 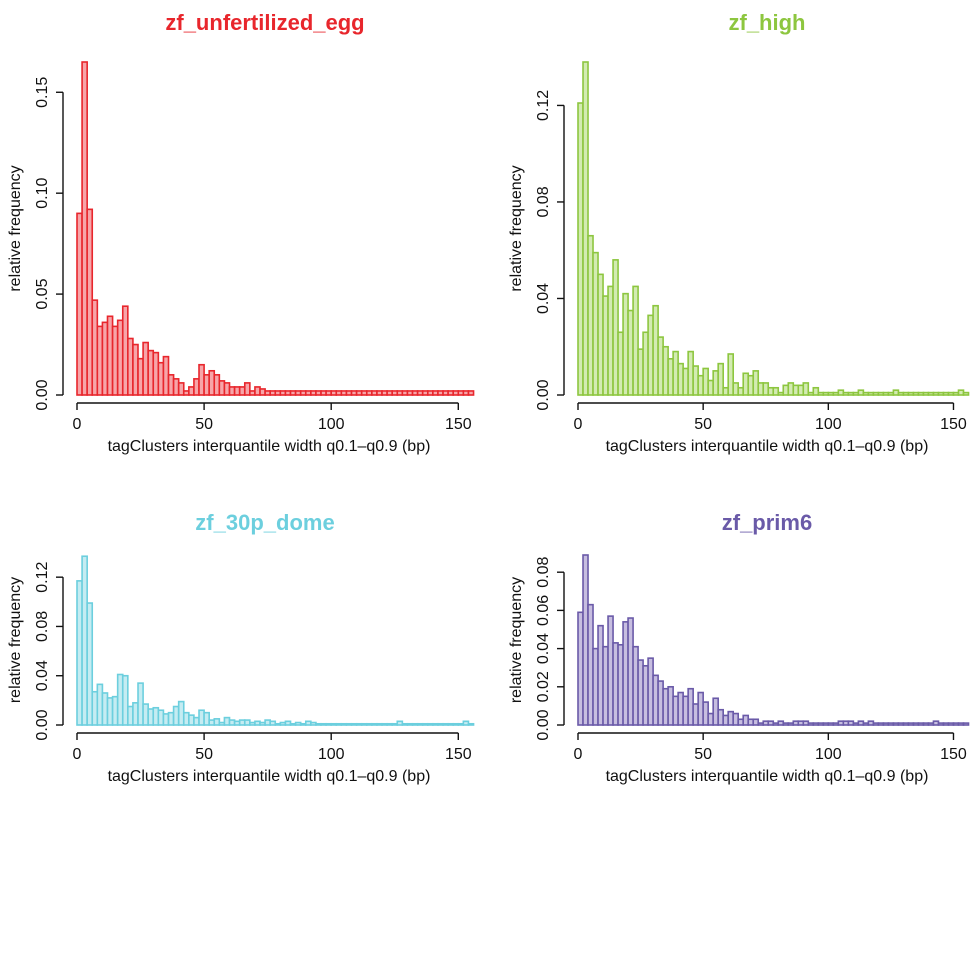 I want to click on panel-title: zf_unfertilized_egg, so click(x=264, y=22).